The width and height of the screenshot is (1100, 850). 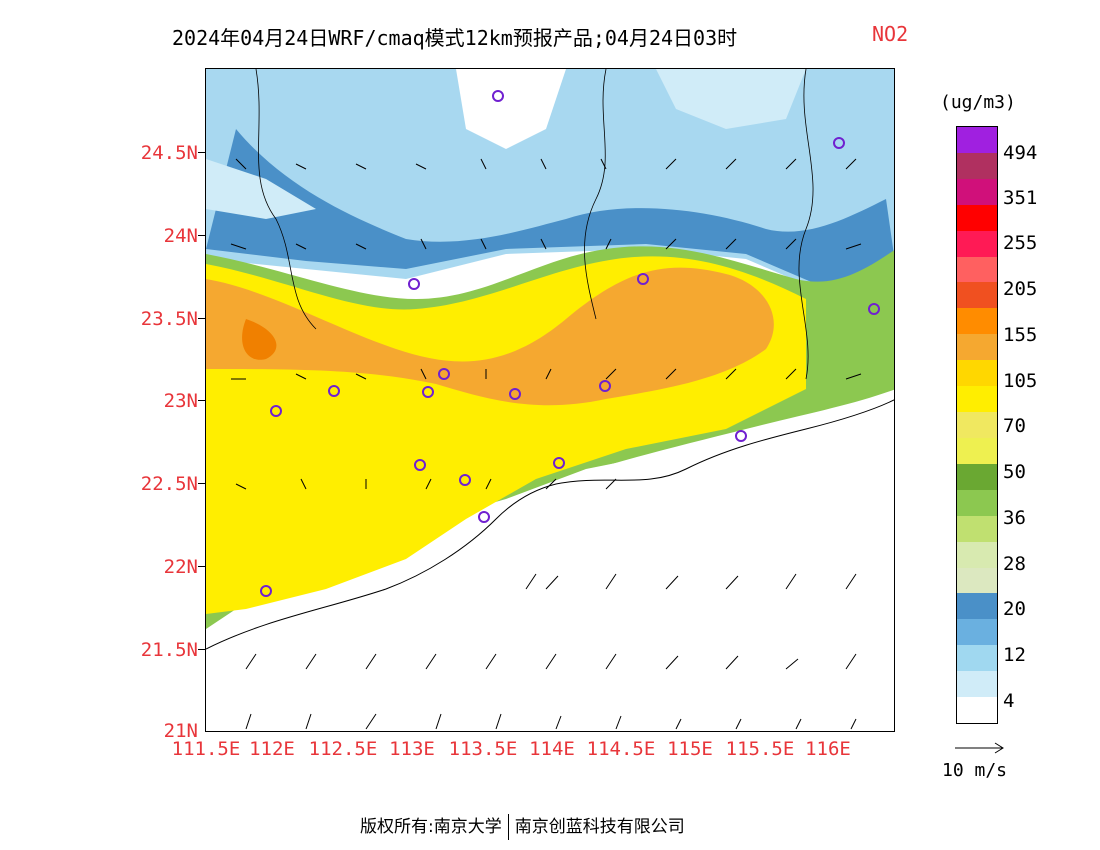 I want to click on copyright-company: 南京创蓝科技有限公司, so click(x=599, y=827).